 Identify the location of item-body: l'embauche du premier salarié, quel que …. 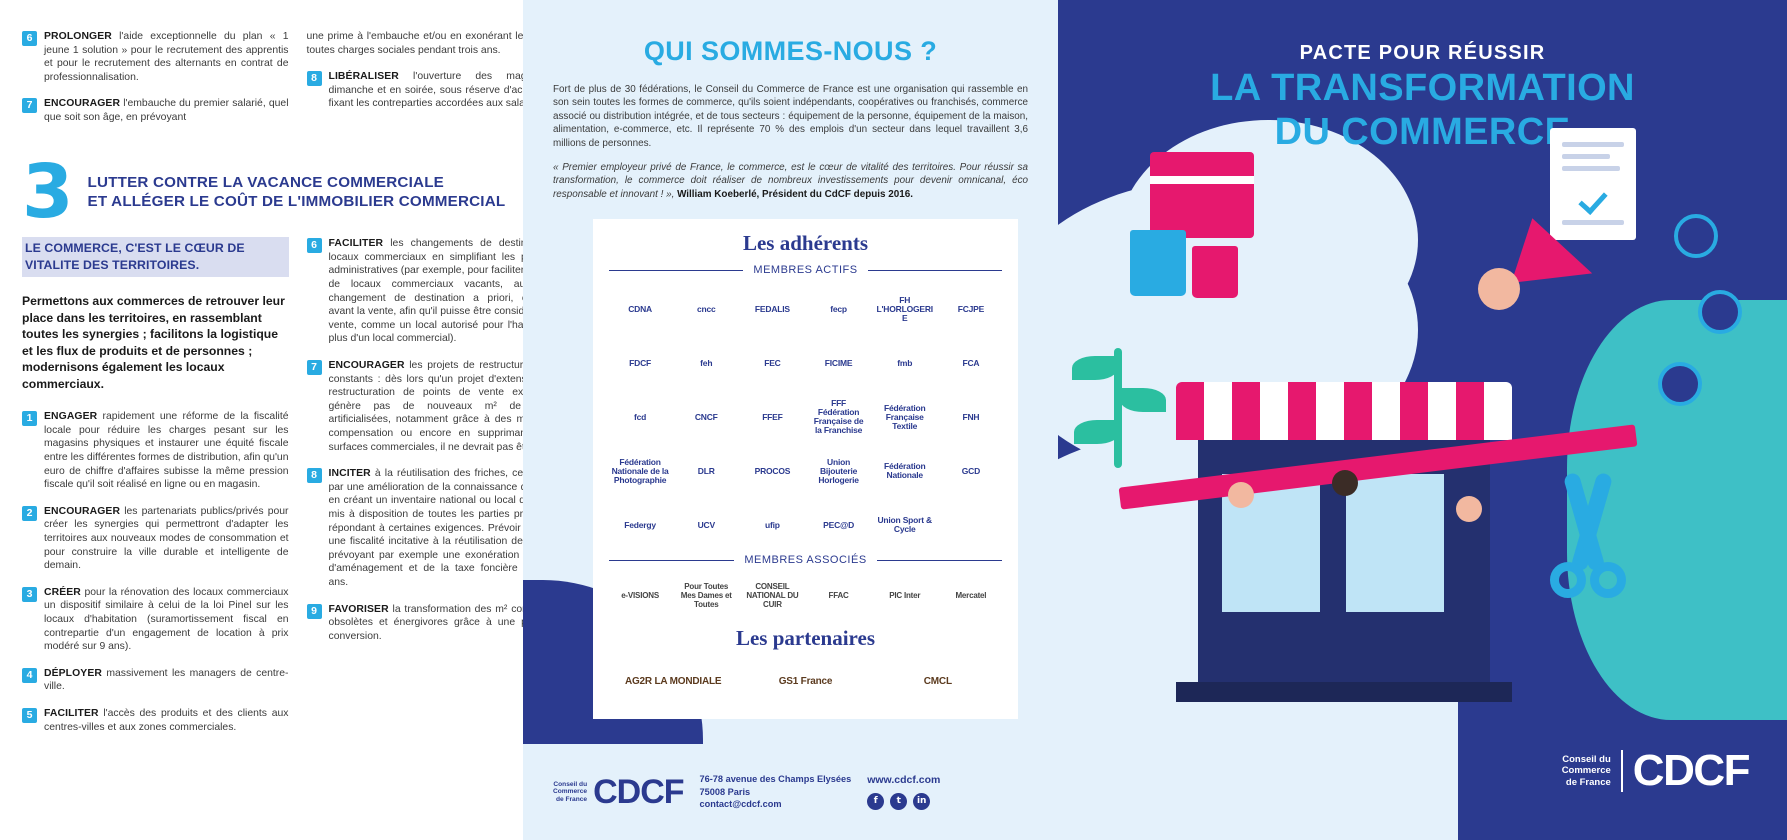
(166, 110).